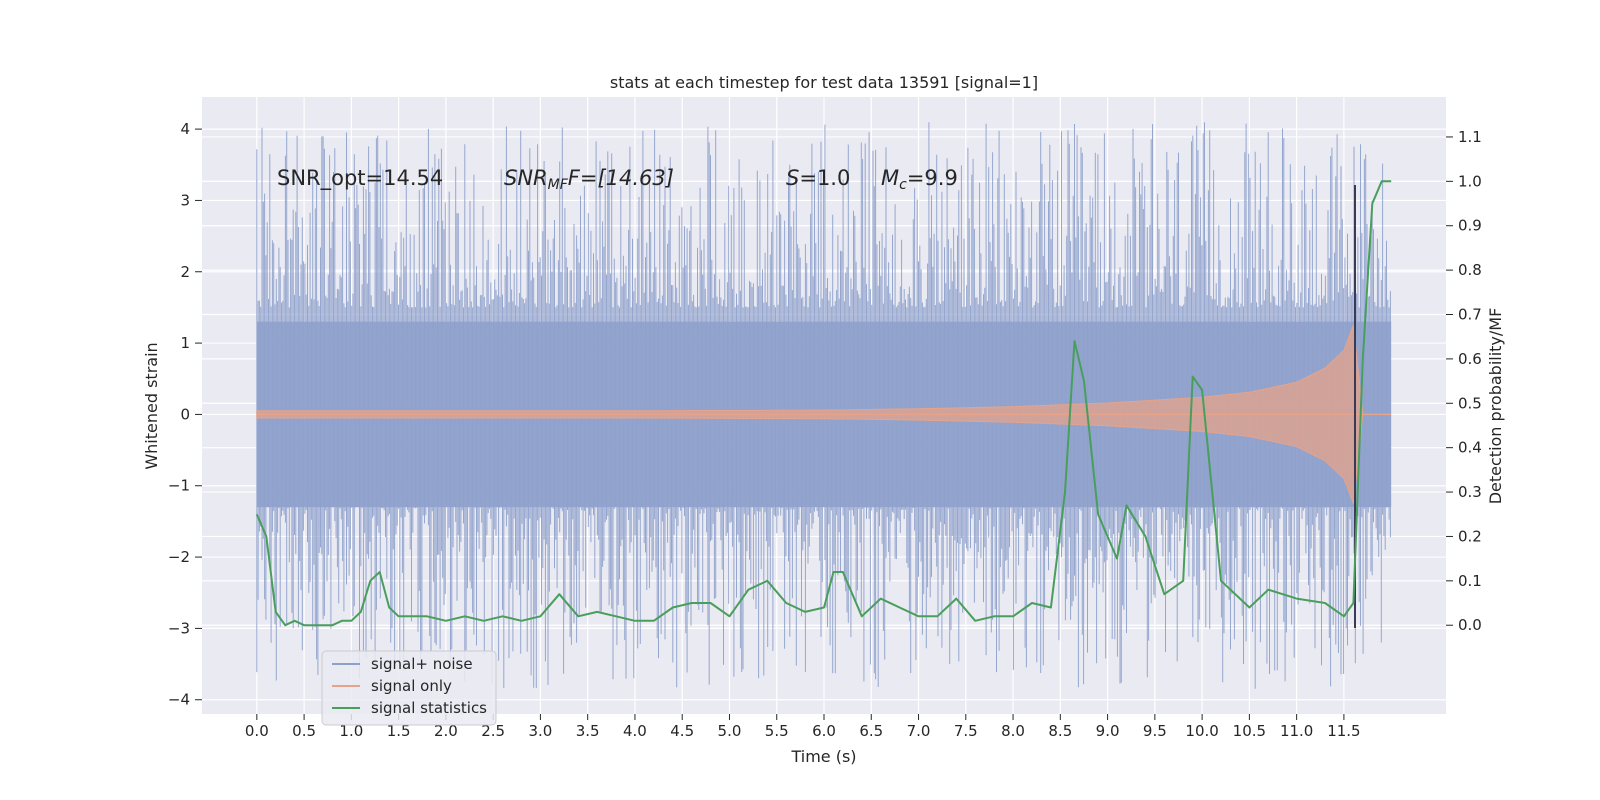 The image size is (1600, 800). Describe the element at coordinates (1464, 381) in the screenshot. I see `y2-axis-ticks: 0.0 0.1 0.2 0.3 0.4 0.5 0.6 0.7 0.8 0.9 1.0 1.1` at that location.